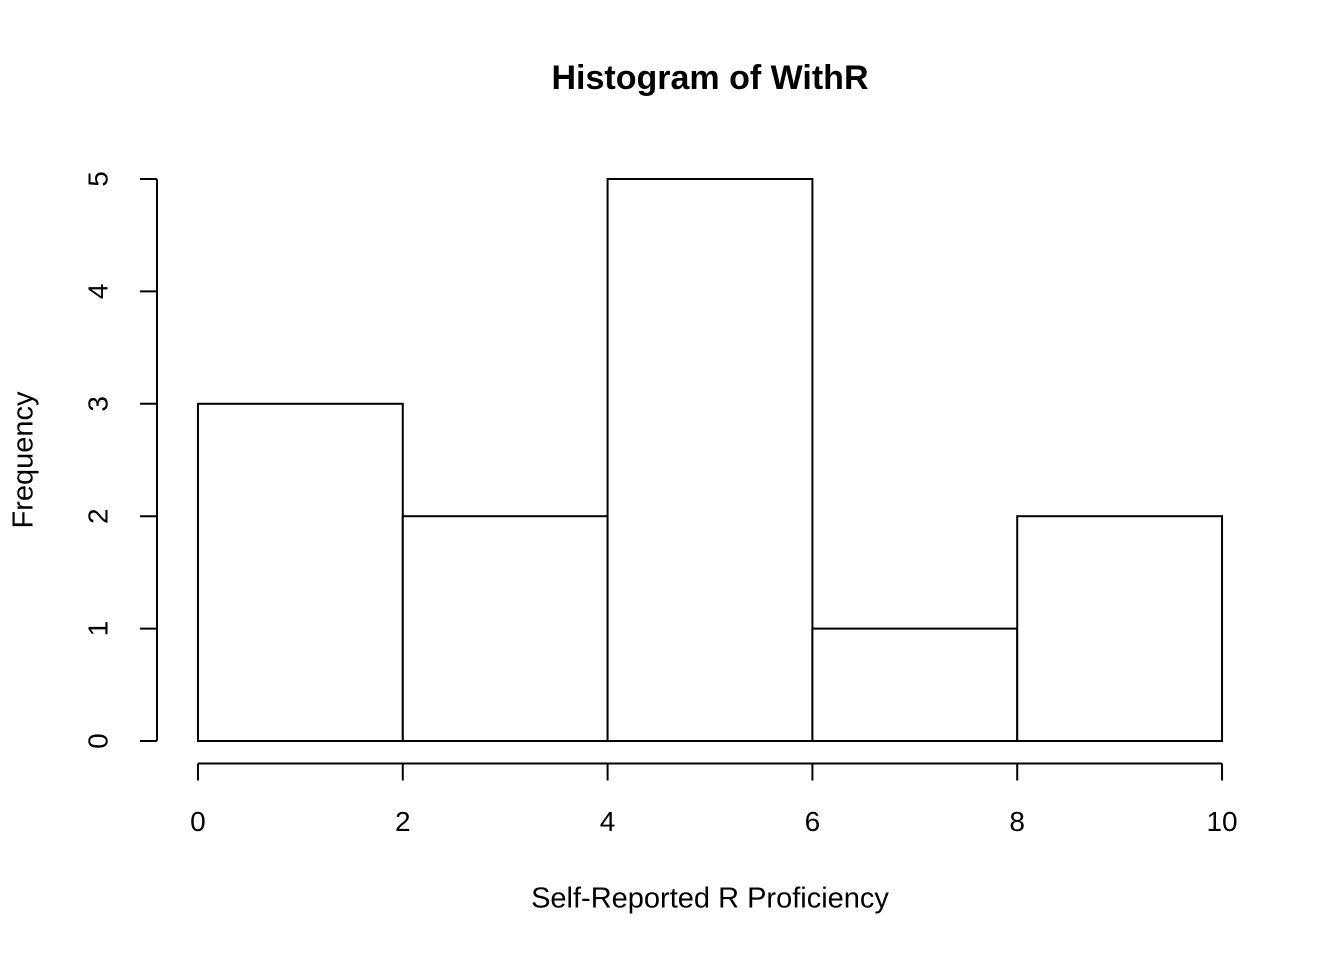 The image size is (1344, 960). Describe the element at coordinates (24, 460) in the screenshot. I see `y-axis-label: Frequency` at that location.